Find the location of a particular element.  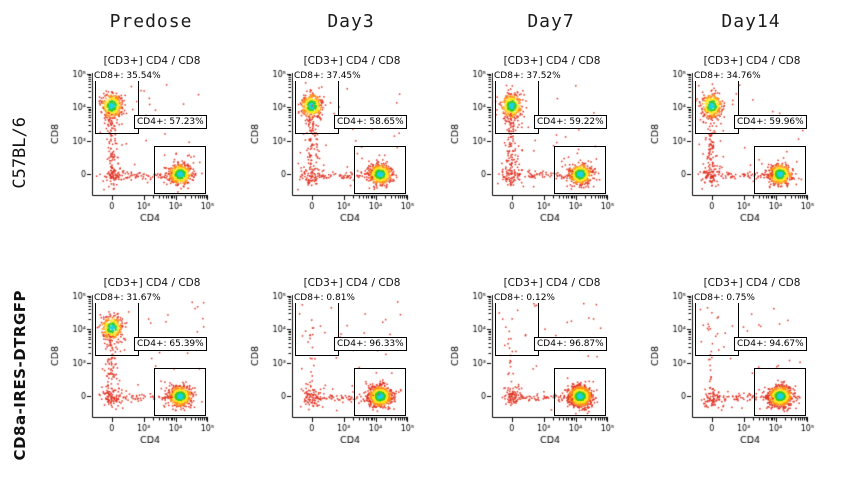

cd8-gate-label: CD8+: 37.52% is located at coordinates (527, 76).